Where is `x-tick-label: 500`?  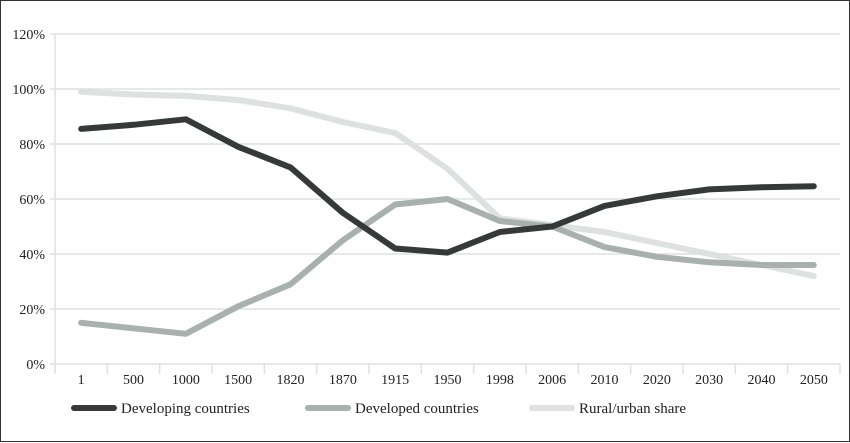
x-tick-label: 500 is located at coordinates (133, 380).